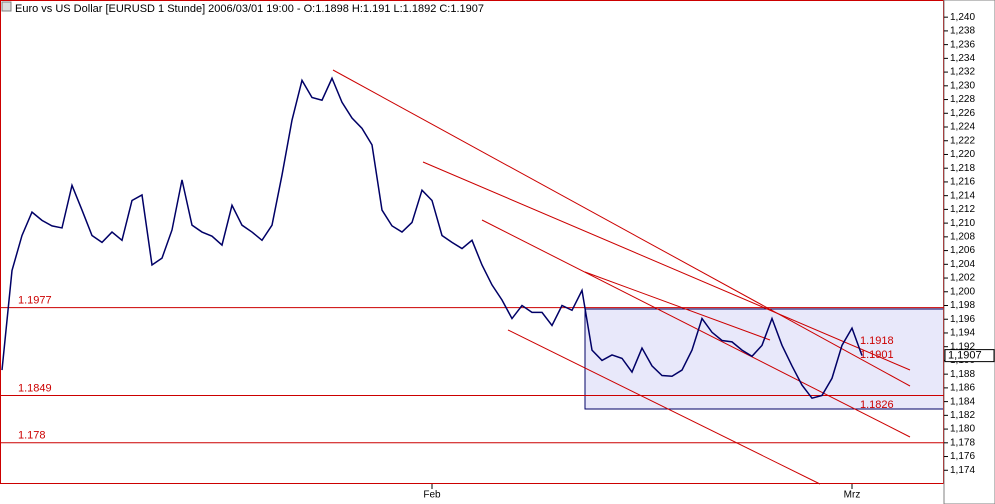  What do you see at coordinates (432, 495) in the screenshot?
I see `x-tick-label: Feb` at bounding box center [432, 495].